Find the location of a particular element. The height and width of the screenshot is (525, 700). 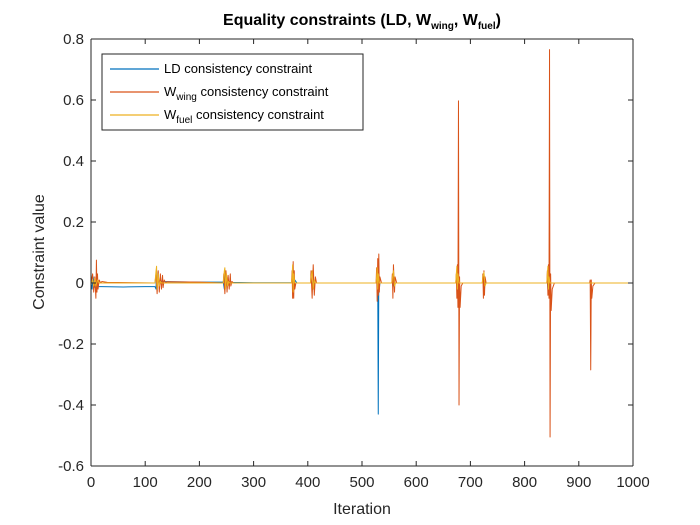

y-tick-label: -0.2 is located at coordinates (71, 344).